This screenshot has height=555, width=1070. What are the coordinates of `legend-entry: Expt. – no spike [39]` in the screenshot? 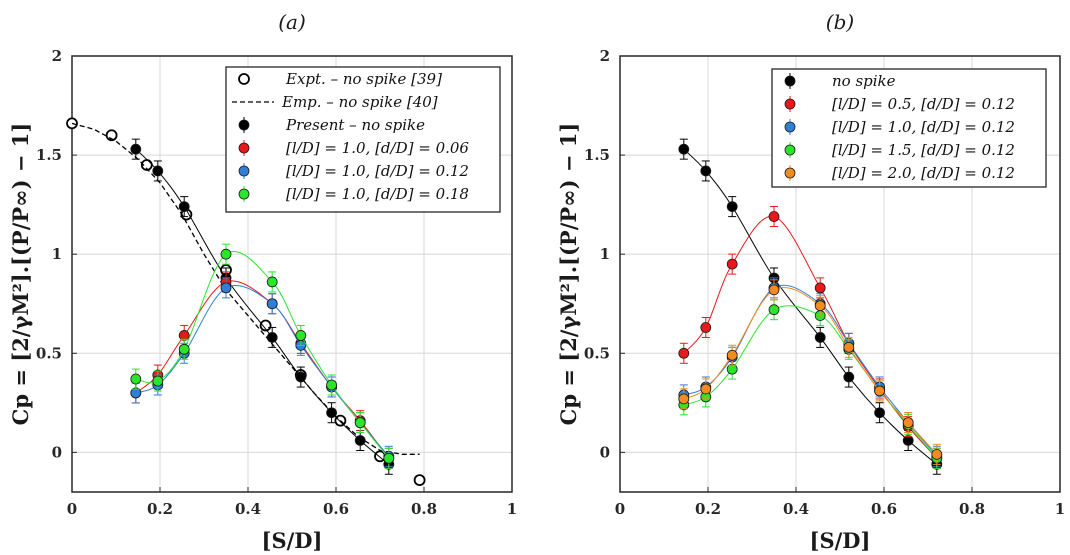 It's located at (340, 79).